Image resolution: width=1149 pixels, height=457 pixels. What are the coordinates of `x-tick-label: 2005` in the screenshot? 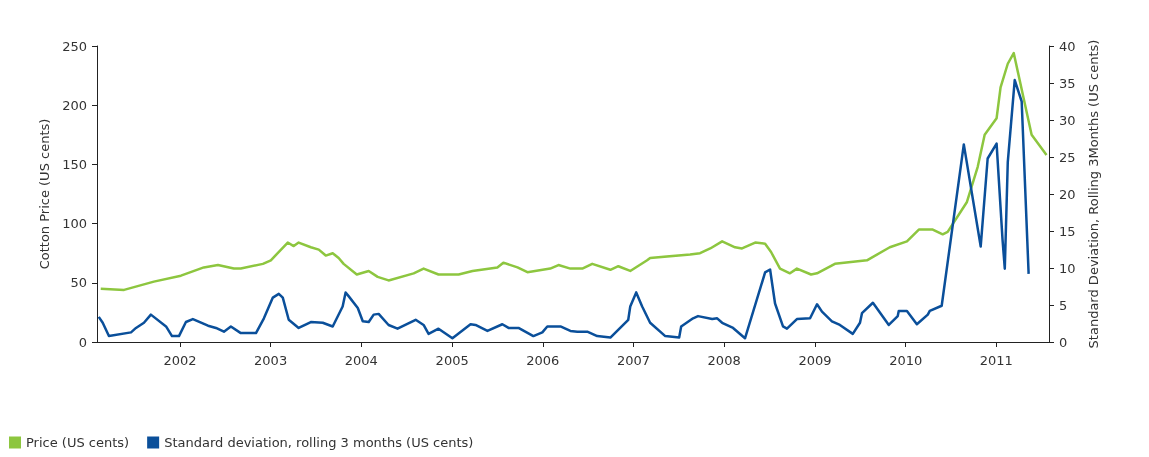 It's located at (452, 360).